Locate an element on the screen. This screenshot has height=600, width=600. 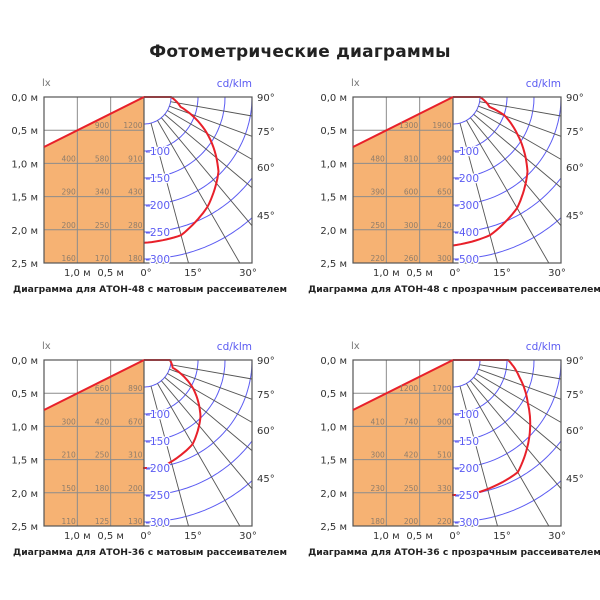
illuminance-value: 330 is located at coordinates (444, 488).